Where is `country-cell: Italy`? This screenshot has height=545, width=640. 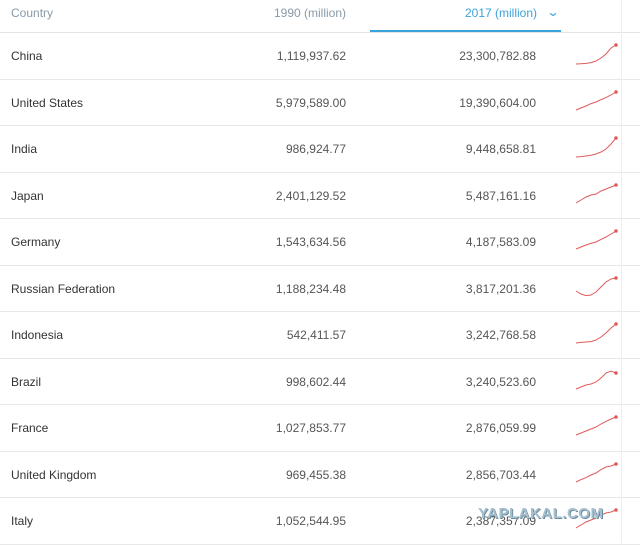
country-cell: Italy is located at coordinates (22, 521).